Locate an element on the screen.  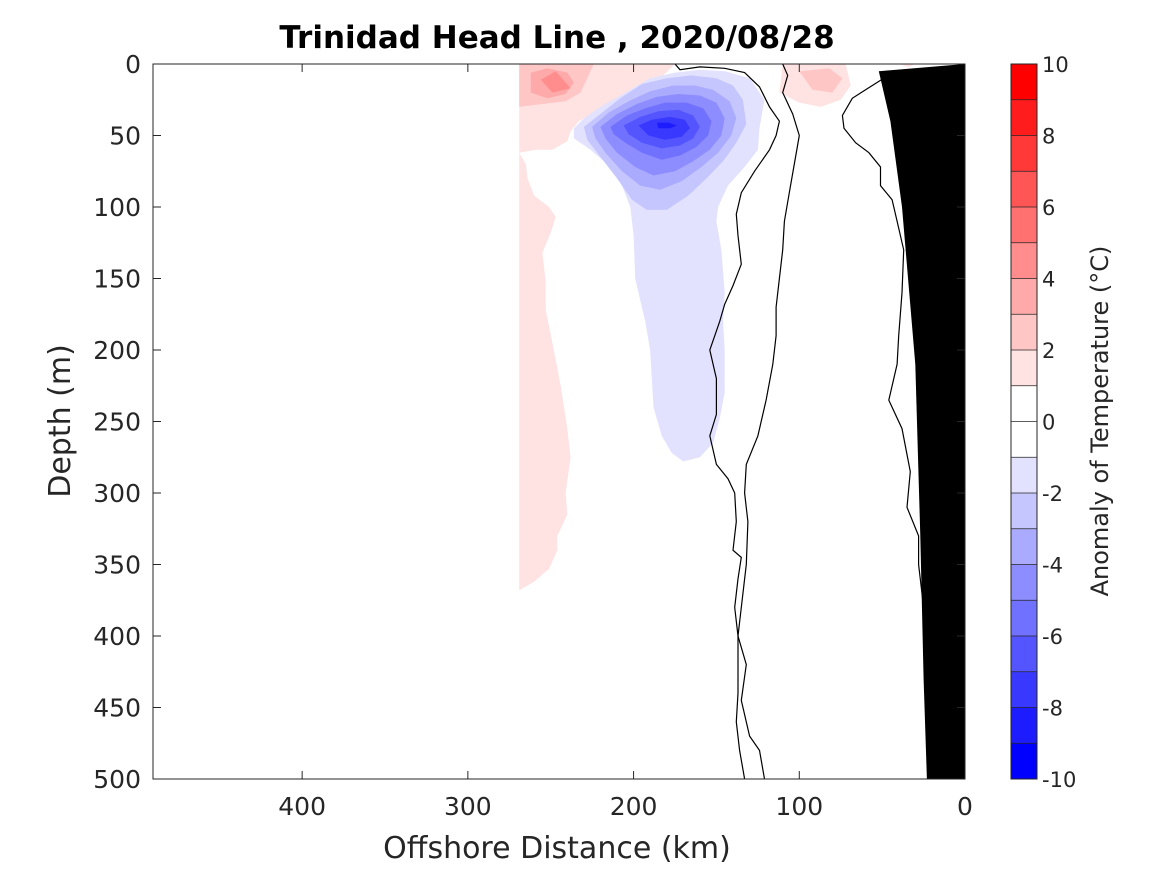
zero-contour-east is located at coordinates (767, 421).